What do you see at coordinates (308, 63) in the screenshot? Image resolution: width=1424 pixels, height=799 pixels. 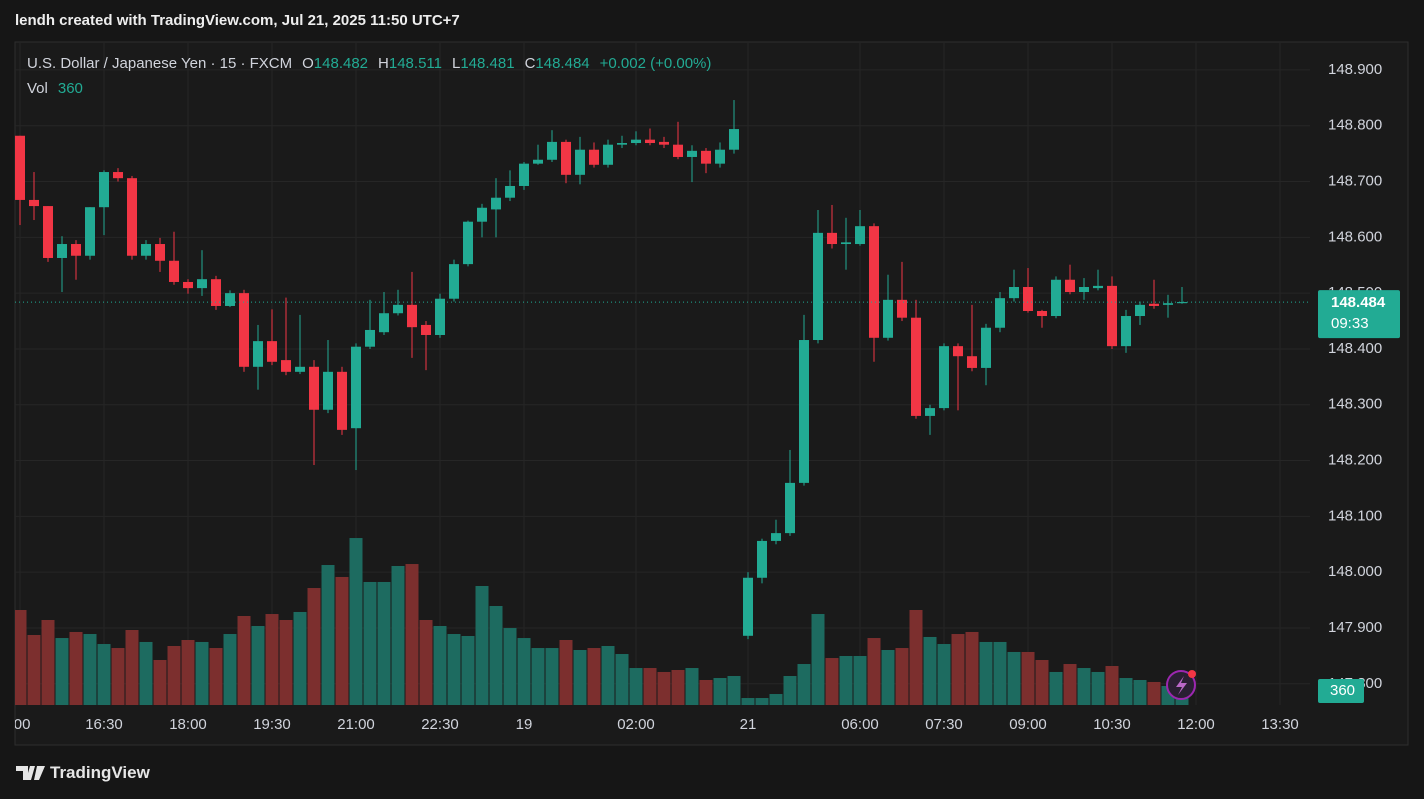 I see `ohlc-key: O` at bounding box center [308, 63].